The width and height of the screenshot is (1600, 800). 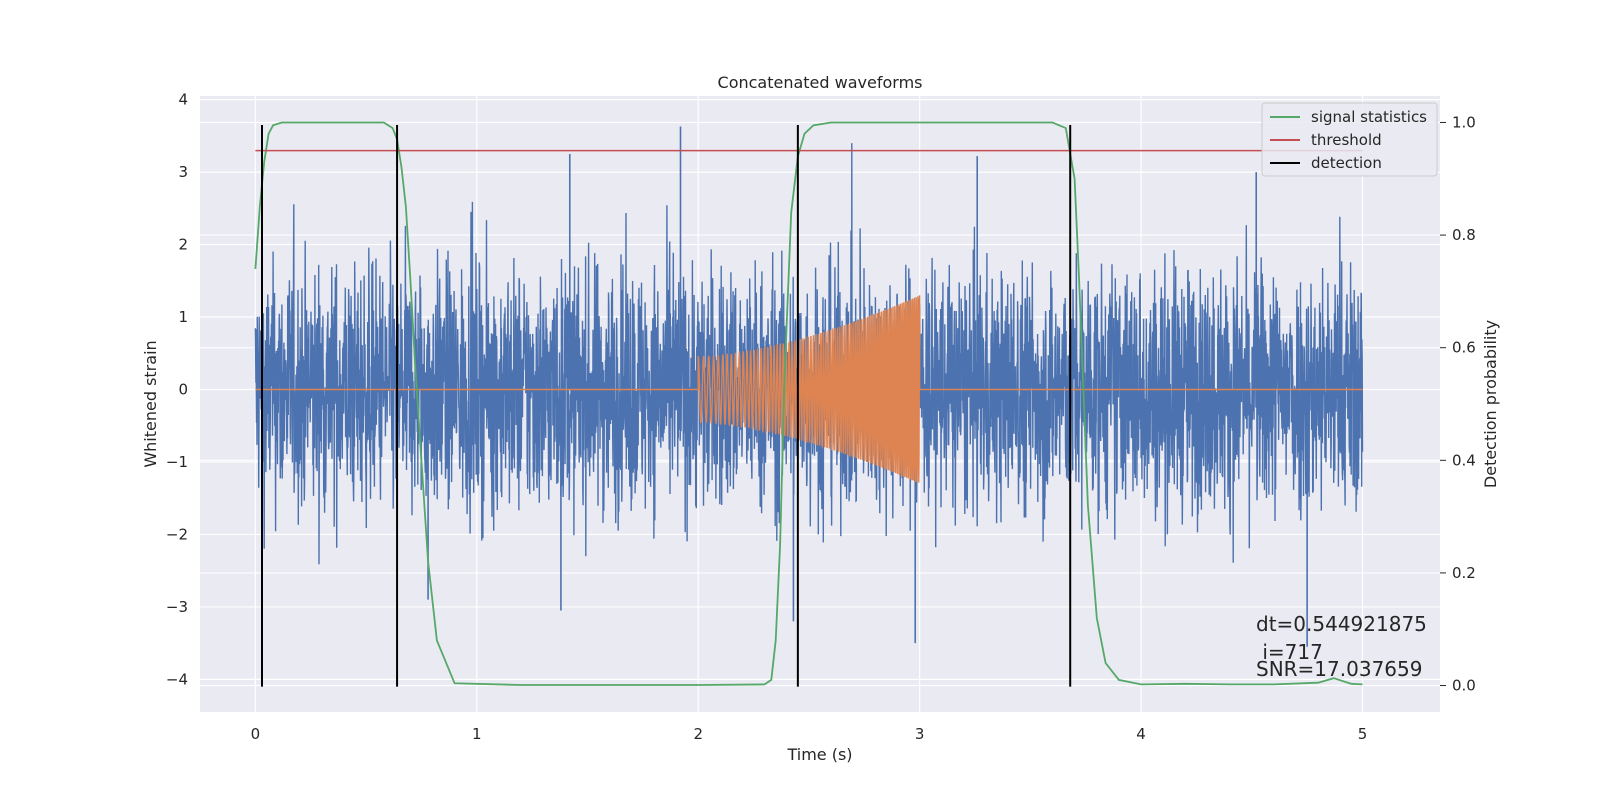 I want to click on legend-box, so click(x=1349, y=139).